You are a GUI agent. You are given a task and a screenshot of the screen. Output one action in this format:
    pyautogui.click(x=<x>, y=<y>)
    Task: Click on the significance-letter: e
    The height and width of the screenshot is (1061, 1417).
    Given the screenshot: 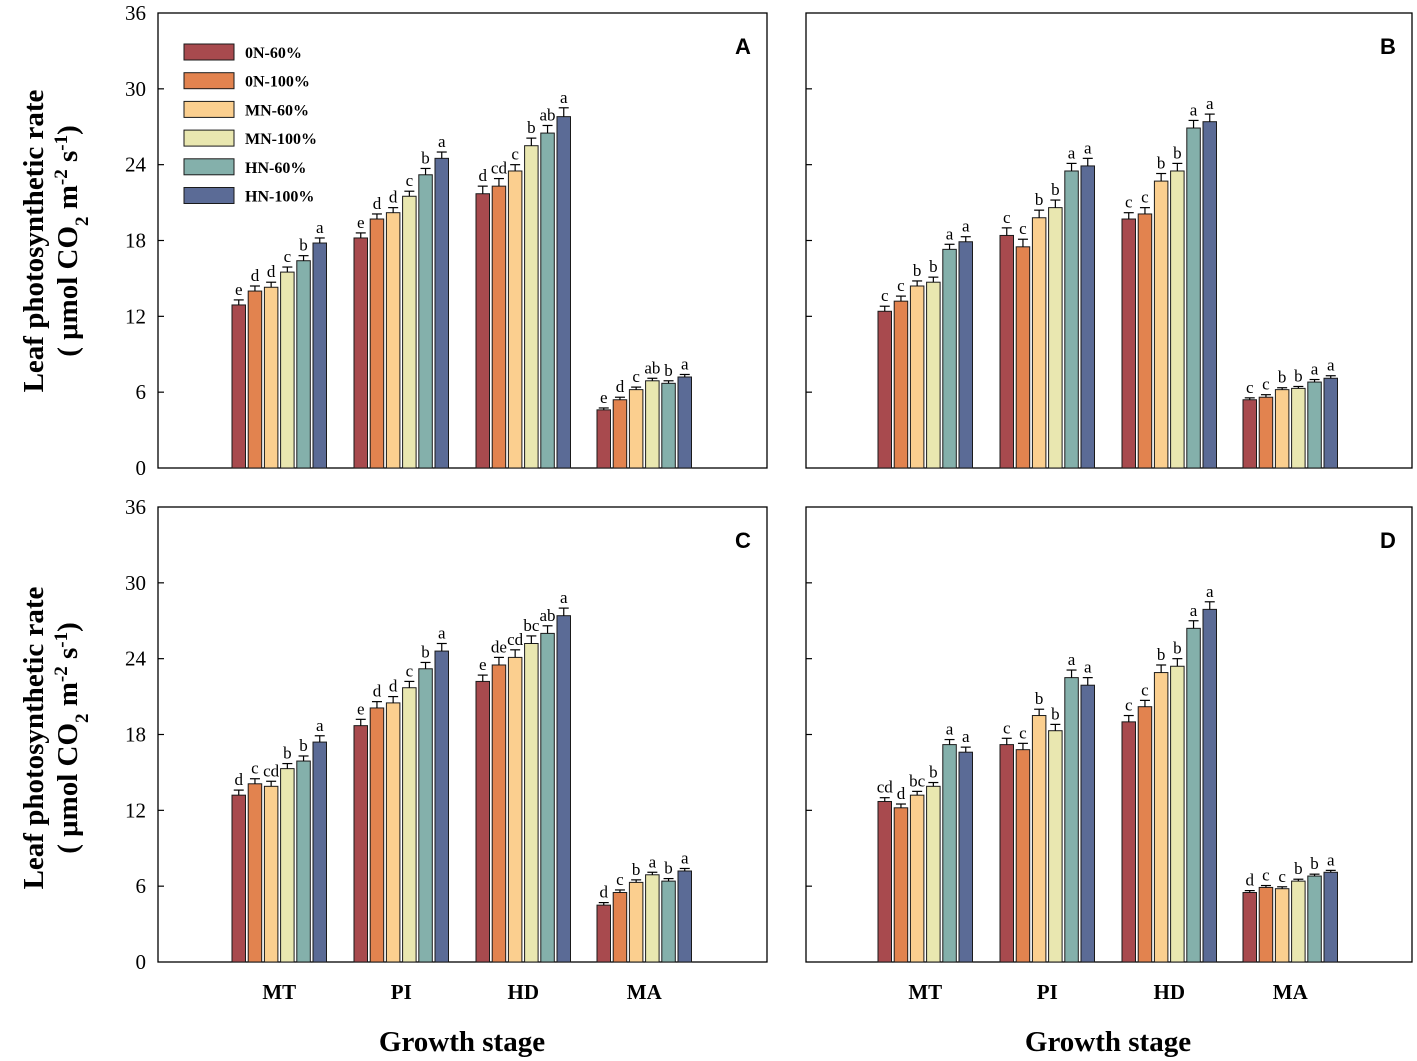 What is the action you would take?
    pyautogui.click(x=239, y=289)
    